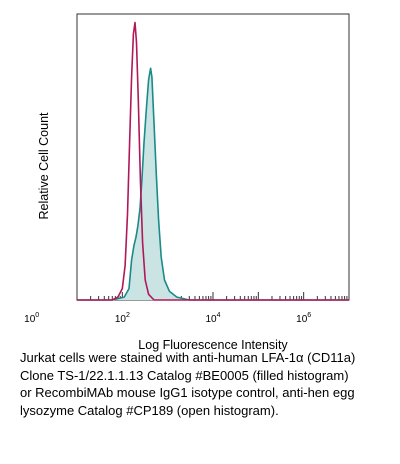 The image size is (400, 464). I want to click on x-tick-label: 10⁴, so click(212, 318).